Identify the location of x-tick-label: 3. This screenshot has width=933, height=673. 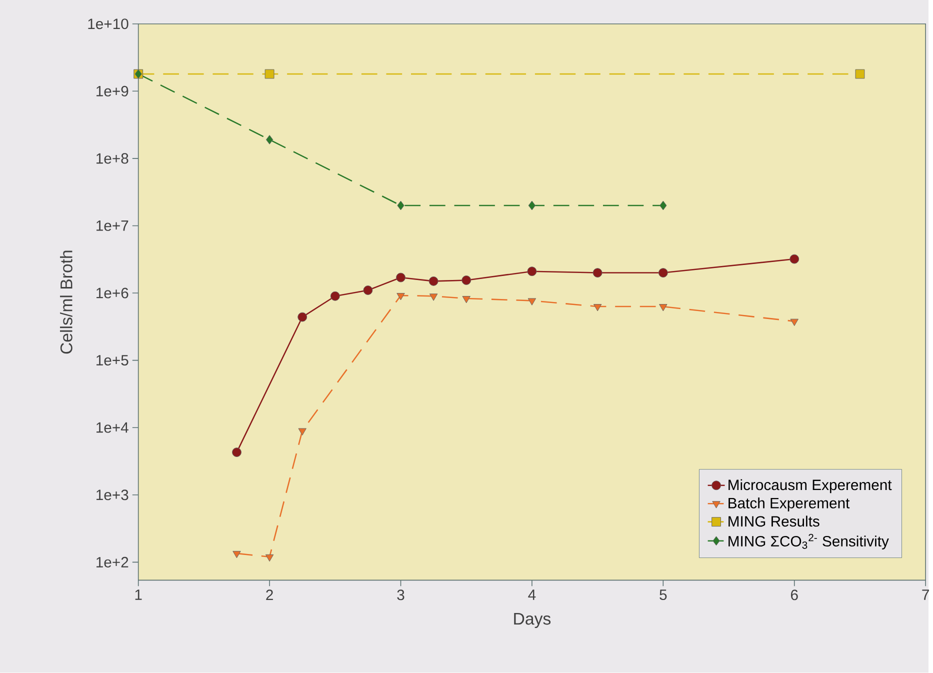
(400, 595).